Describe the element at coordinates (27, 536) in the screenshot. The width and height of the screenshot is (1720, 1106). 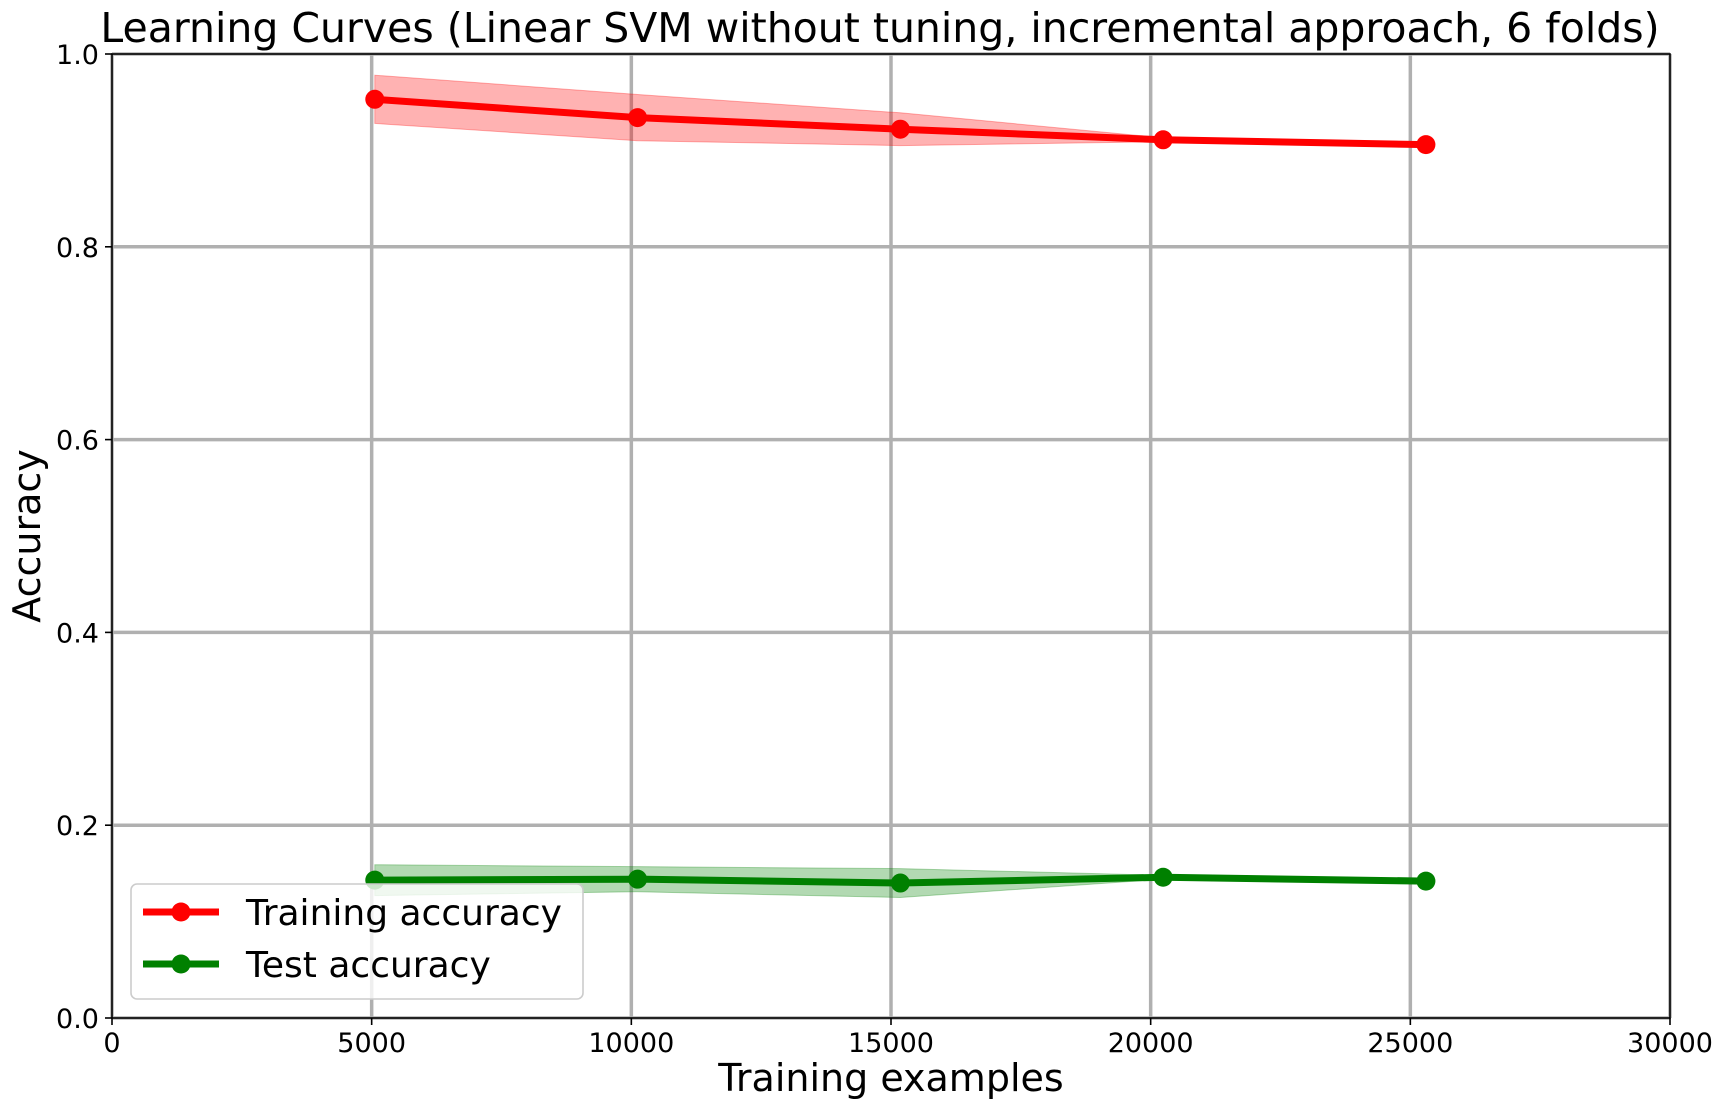
I see `y-axis-label: Accuracy` at that location.